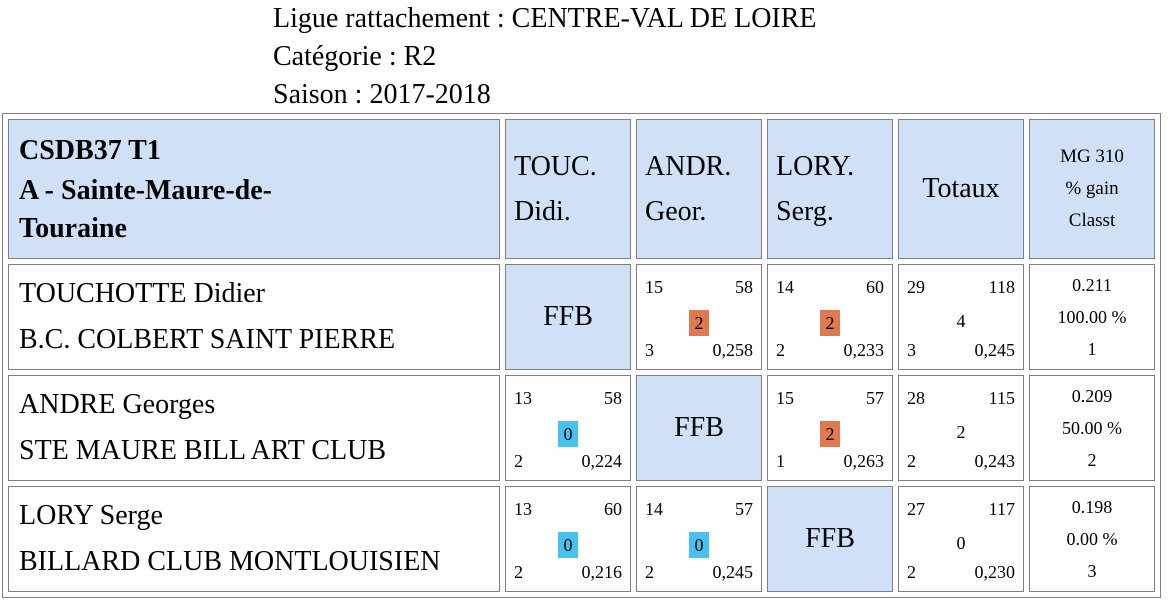  I want to click on saison-line: Saison : 2017-2018, so click(382, 94).